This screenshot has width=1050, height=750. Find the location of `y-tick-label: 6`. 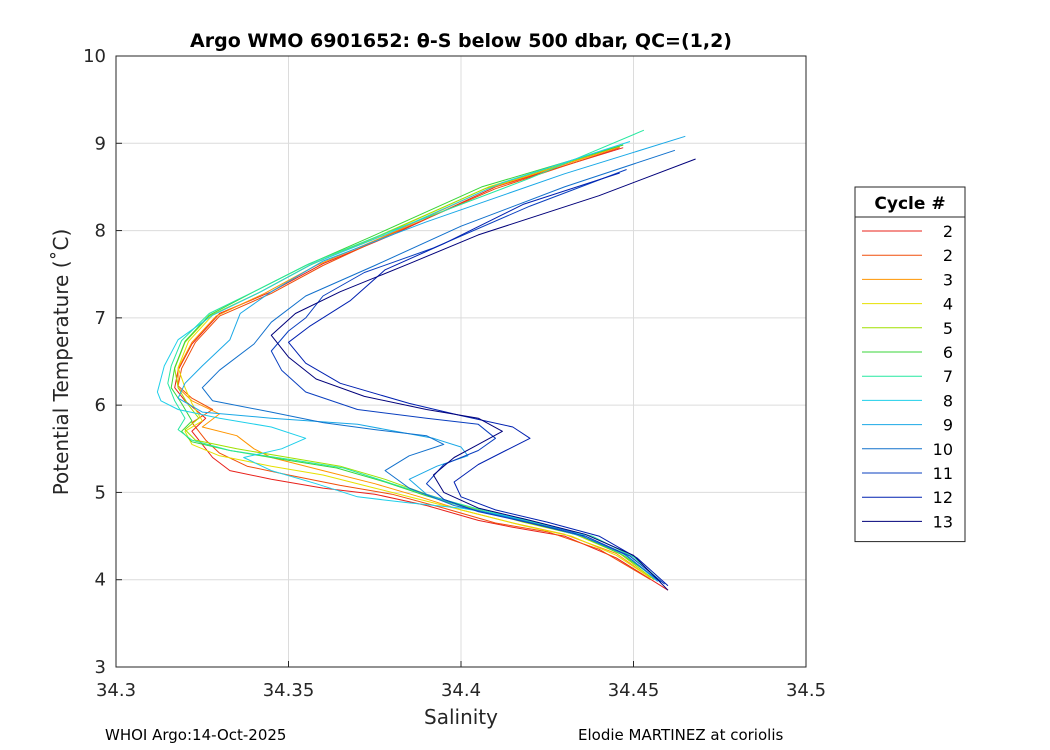

y-tick-label: 6 is located at coordinates (100, 405).